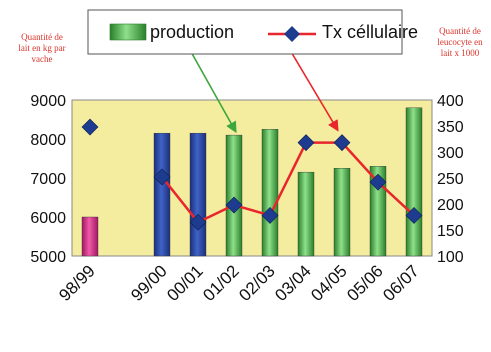  I want to click on y-left-title-line: lait en kg par, so click(41, 48).